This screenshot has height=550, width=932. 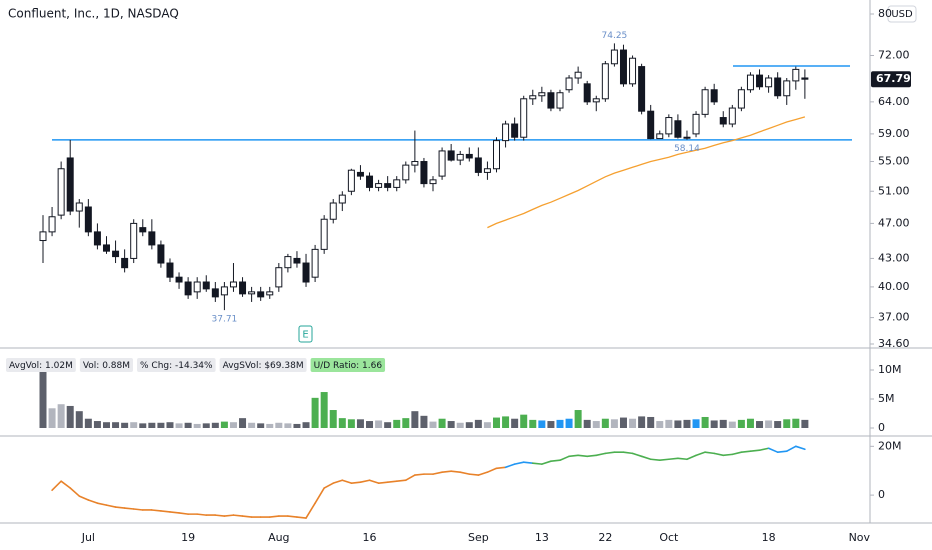 I want to click on earnings-marker-box, so click(x=305, y=334).